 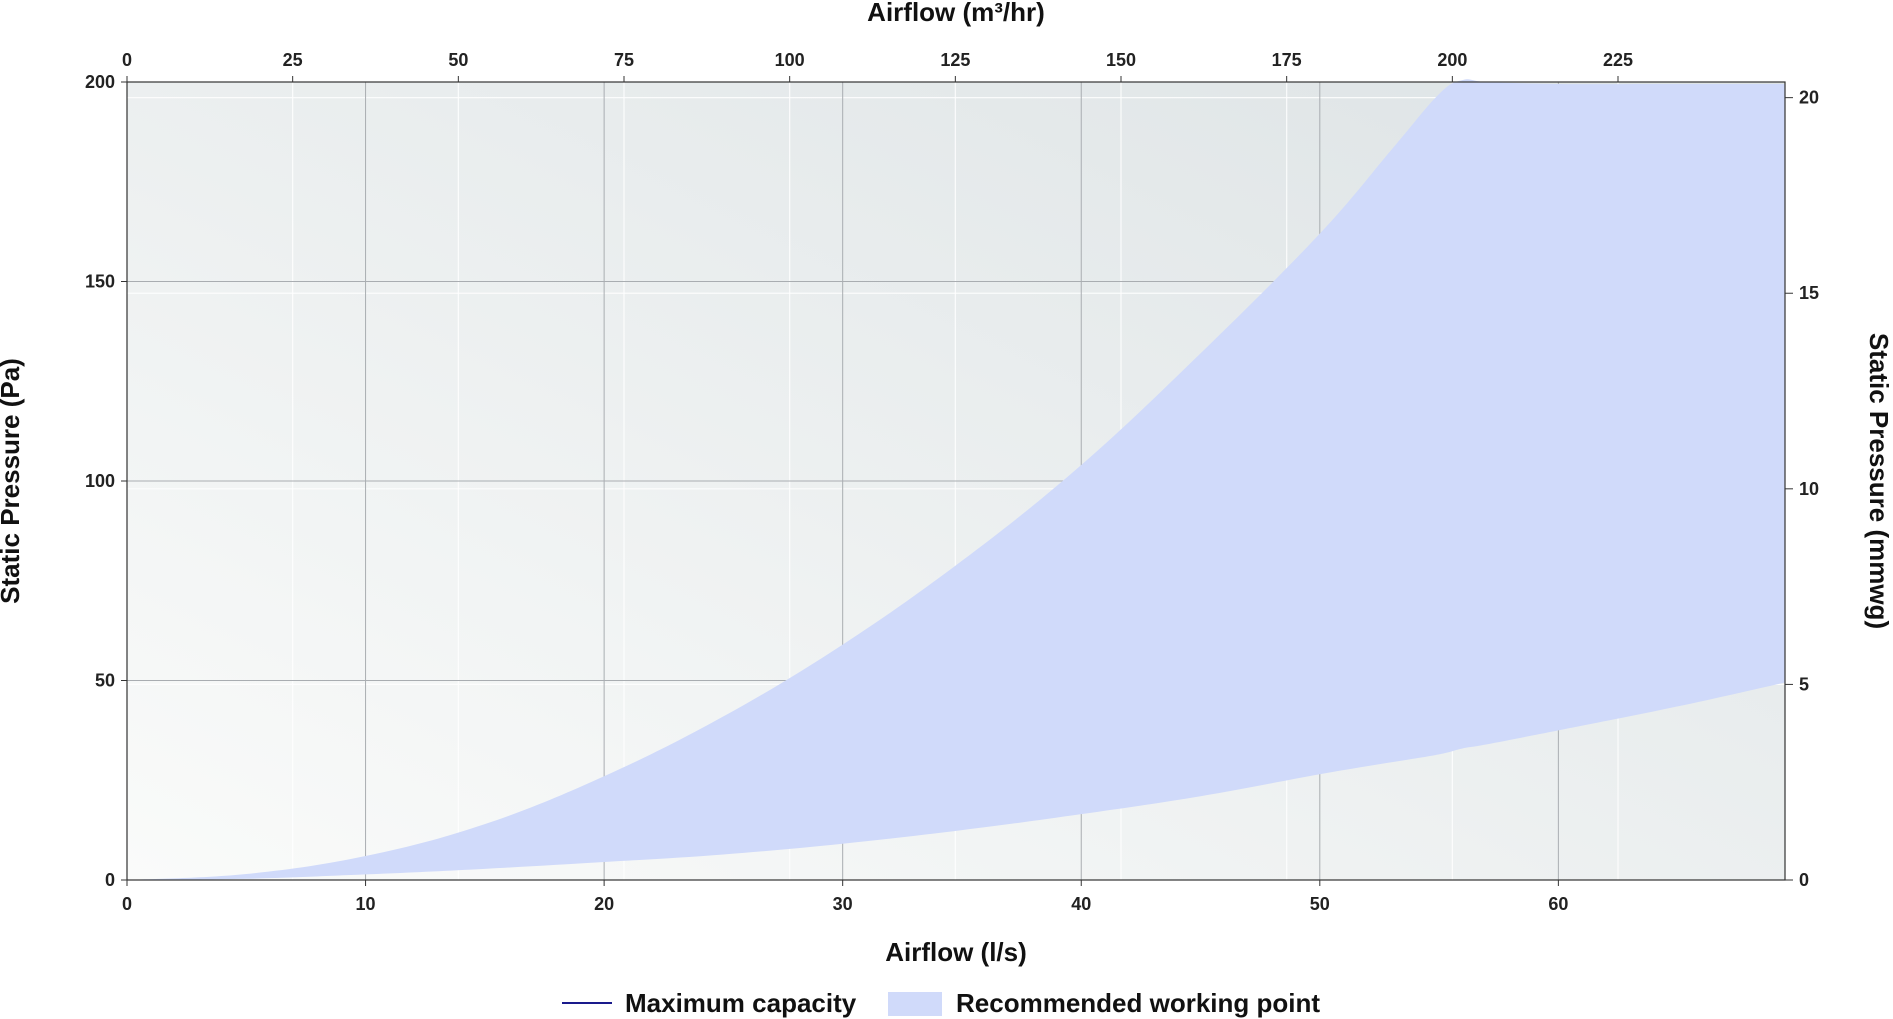 What do you see at coordinates (1809, 489) in the screenshot?
I see `right-tick-label: 10` at bounding box center [1809, 489].